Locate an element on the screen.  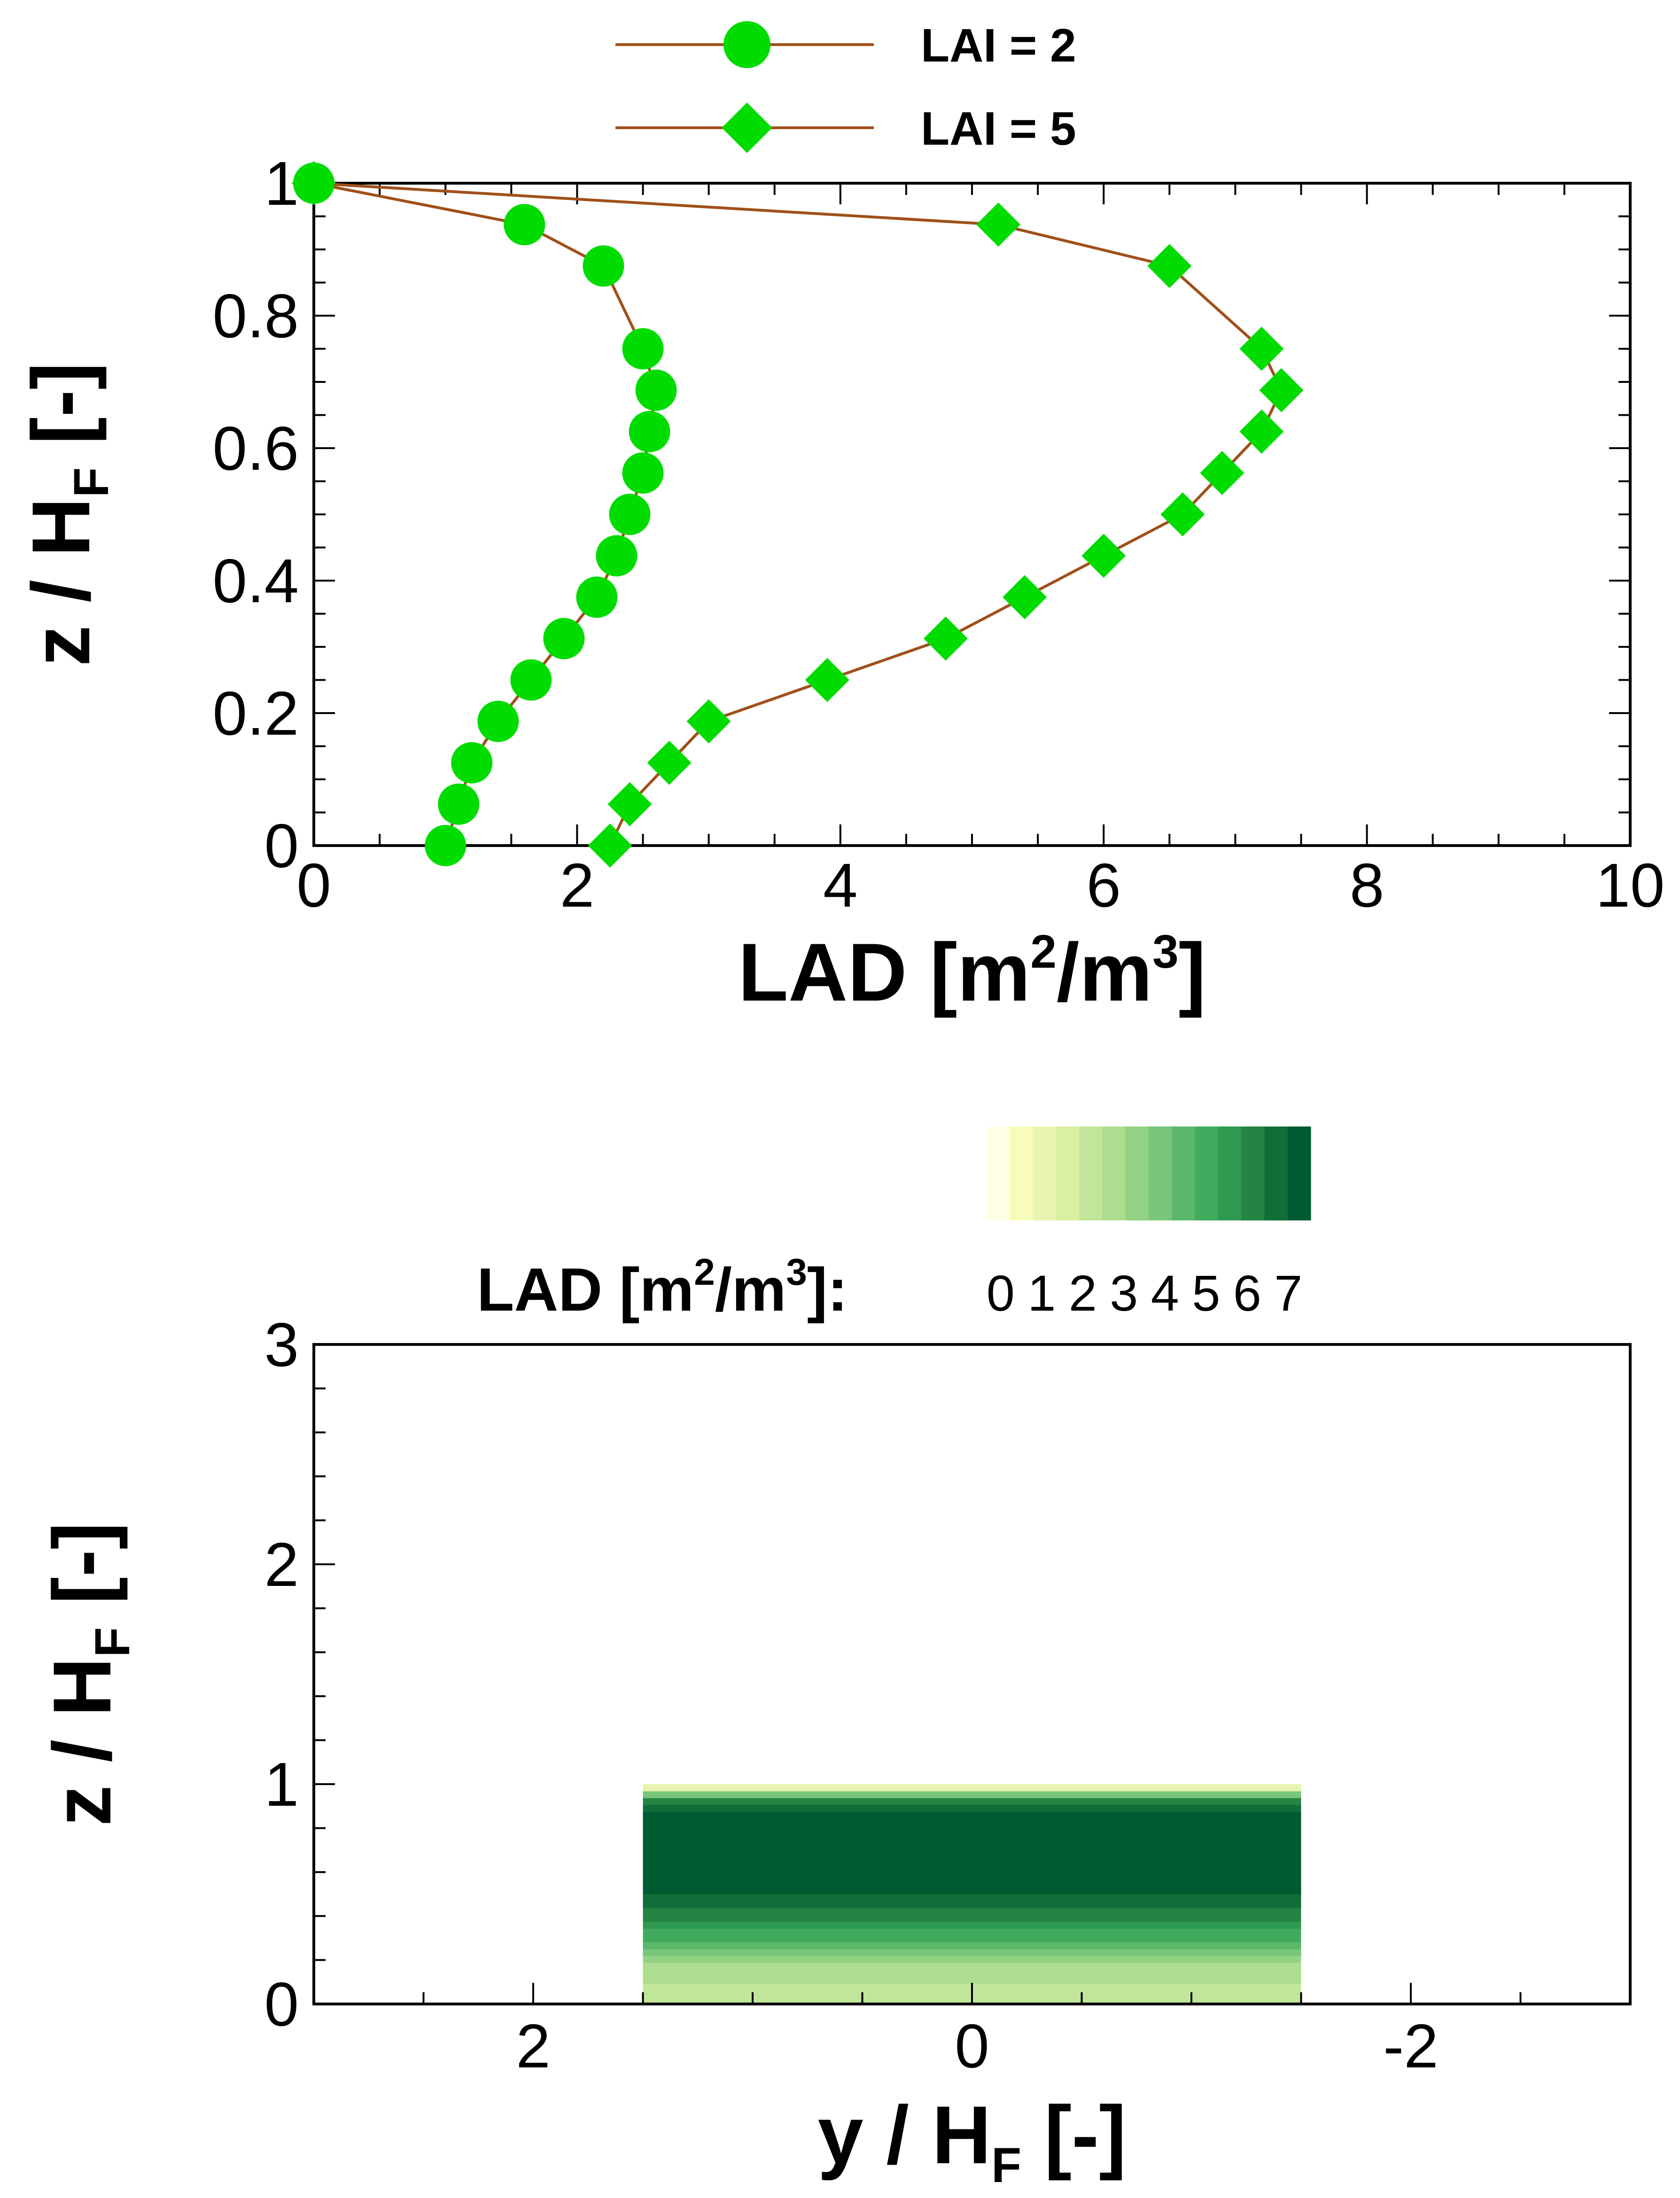
colorbar-title-main: LAD [m is located at coordinates (585, 1289).